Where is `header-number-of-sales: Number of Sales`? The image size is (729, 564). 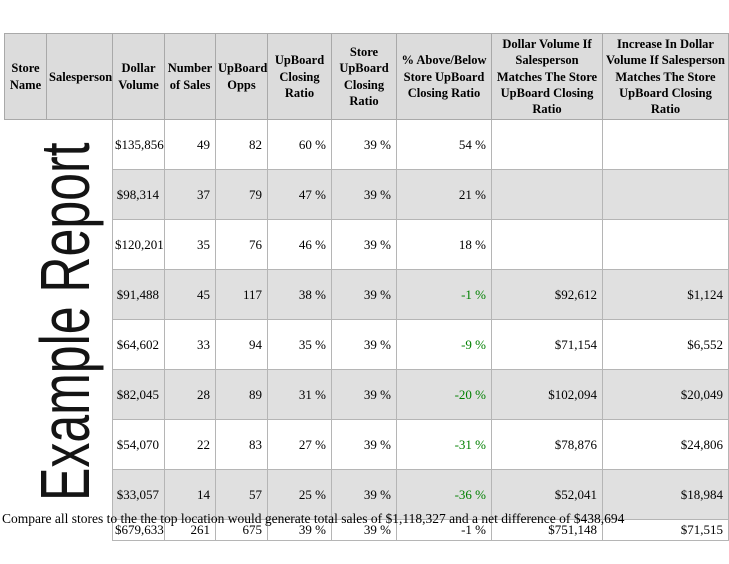
header-number-of-sales: Number of Sales is located at coordinates (190, 76).